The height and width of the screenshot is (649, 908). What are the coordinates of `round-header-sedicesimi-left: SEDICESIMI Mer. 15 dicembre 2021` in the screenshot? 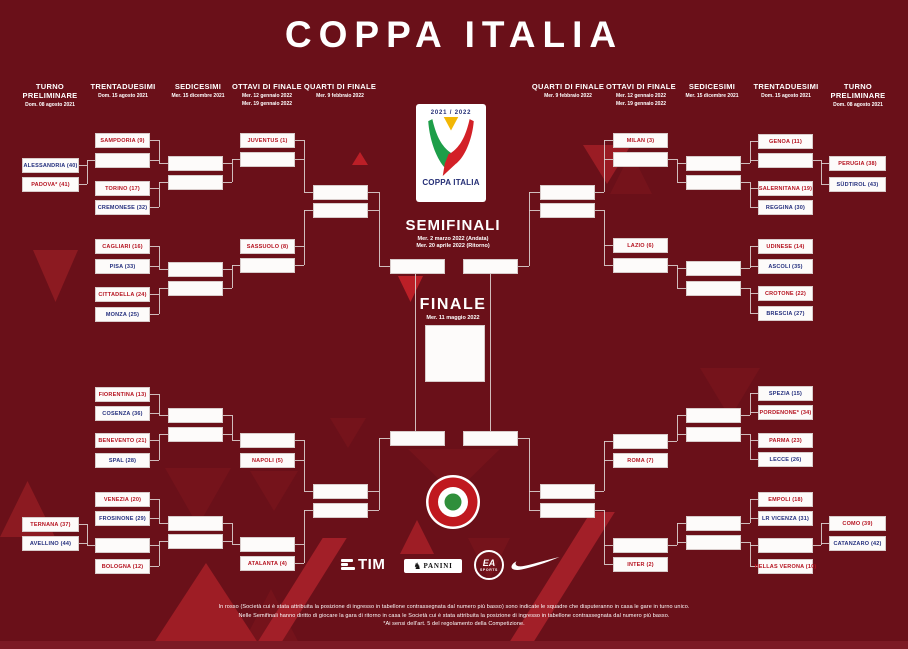 It's located at (198, 90).